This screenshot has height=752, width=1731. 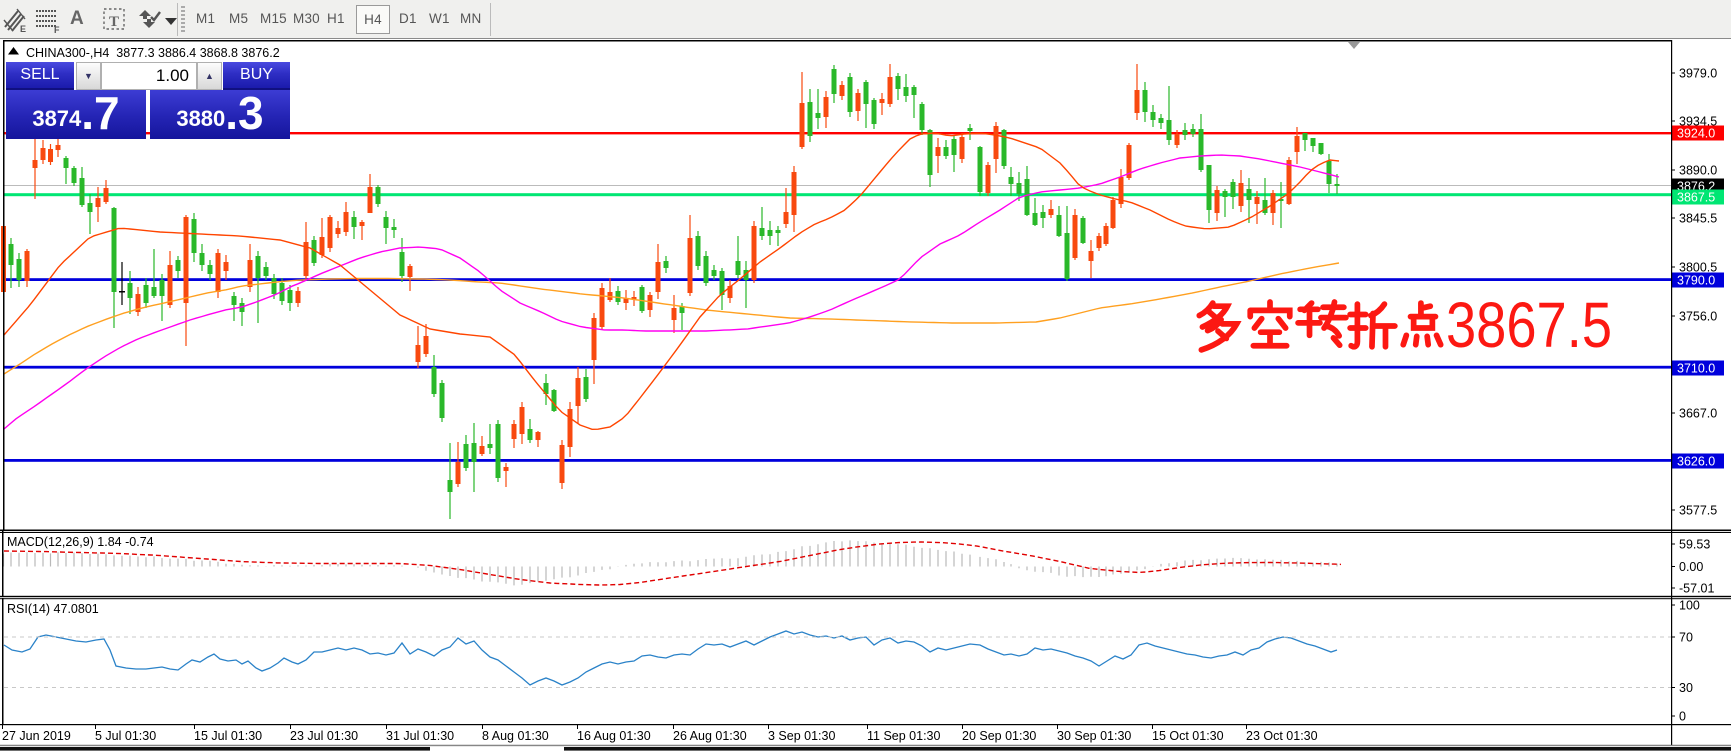 What do you see at coordinates (710, 736) in the screenshot?
I see `svg-text: 26 Aug 01:30` at bounding box center [710, 736].